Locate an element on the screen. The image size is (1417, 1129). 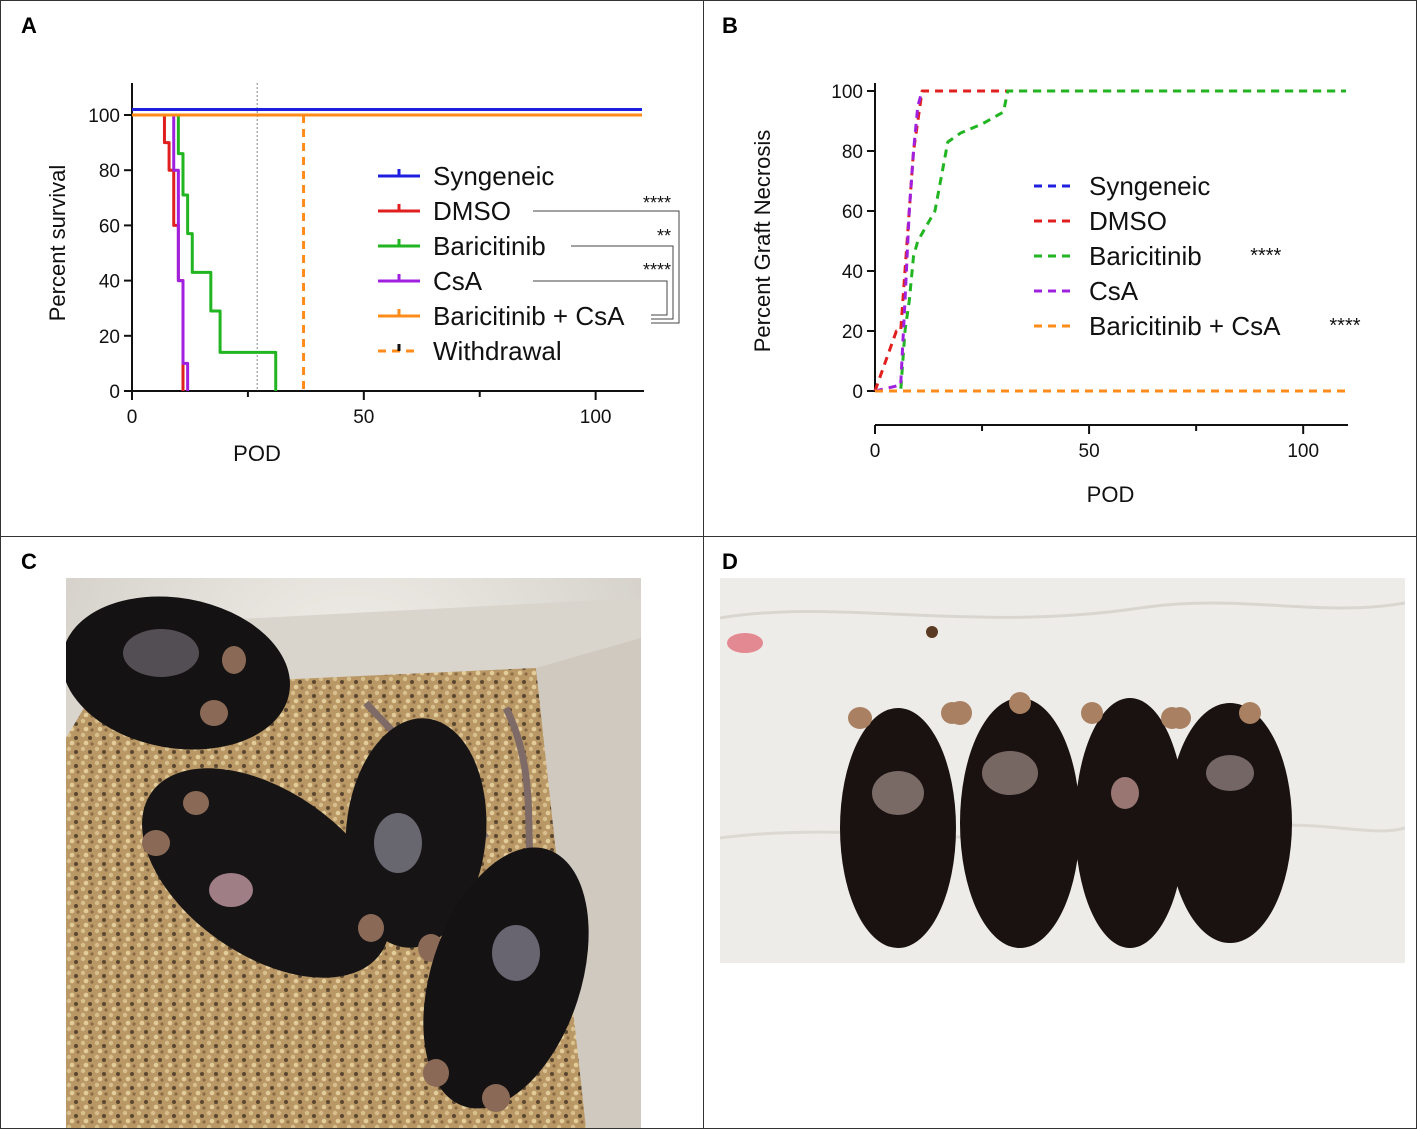
y-axis-label: Percent Graft Necrosis is located at coordinates (762, 241).